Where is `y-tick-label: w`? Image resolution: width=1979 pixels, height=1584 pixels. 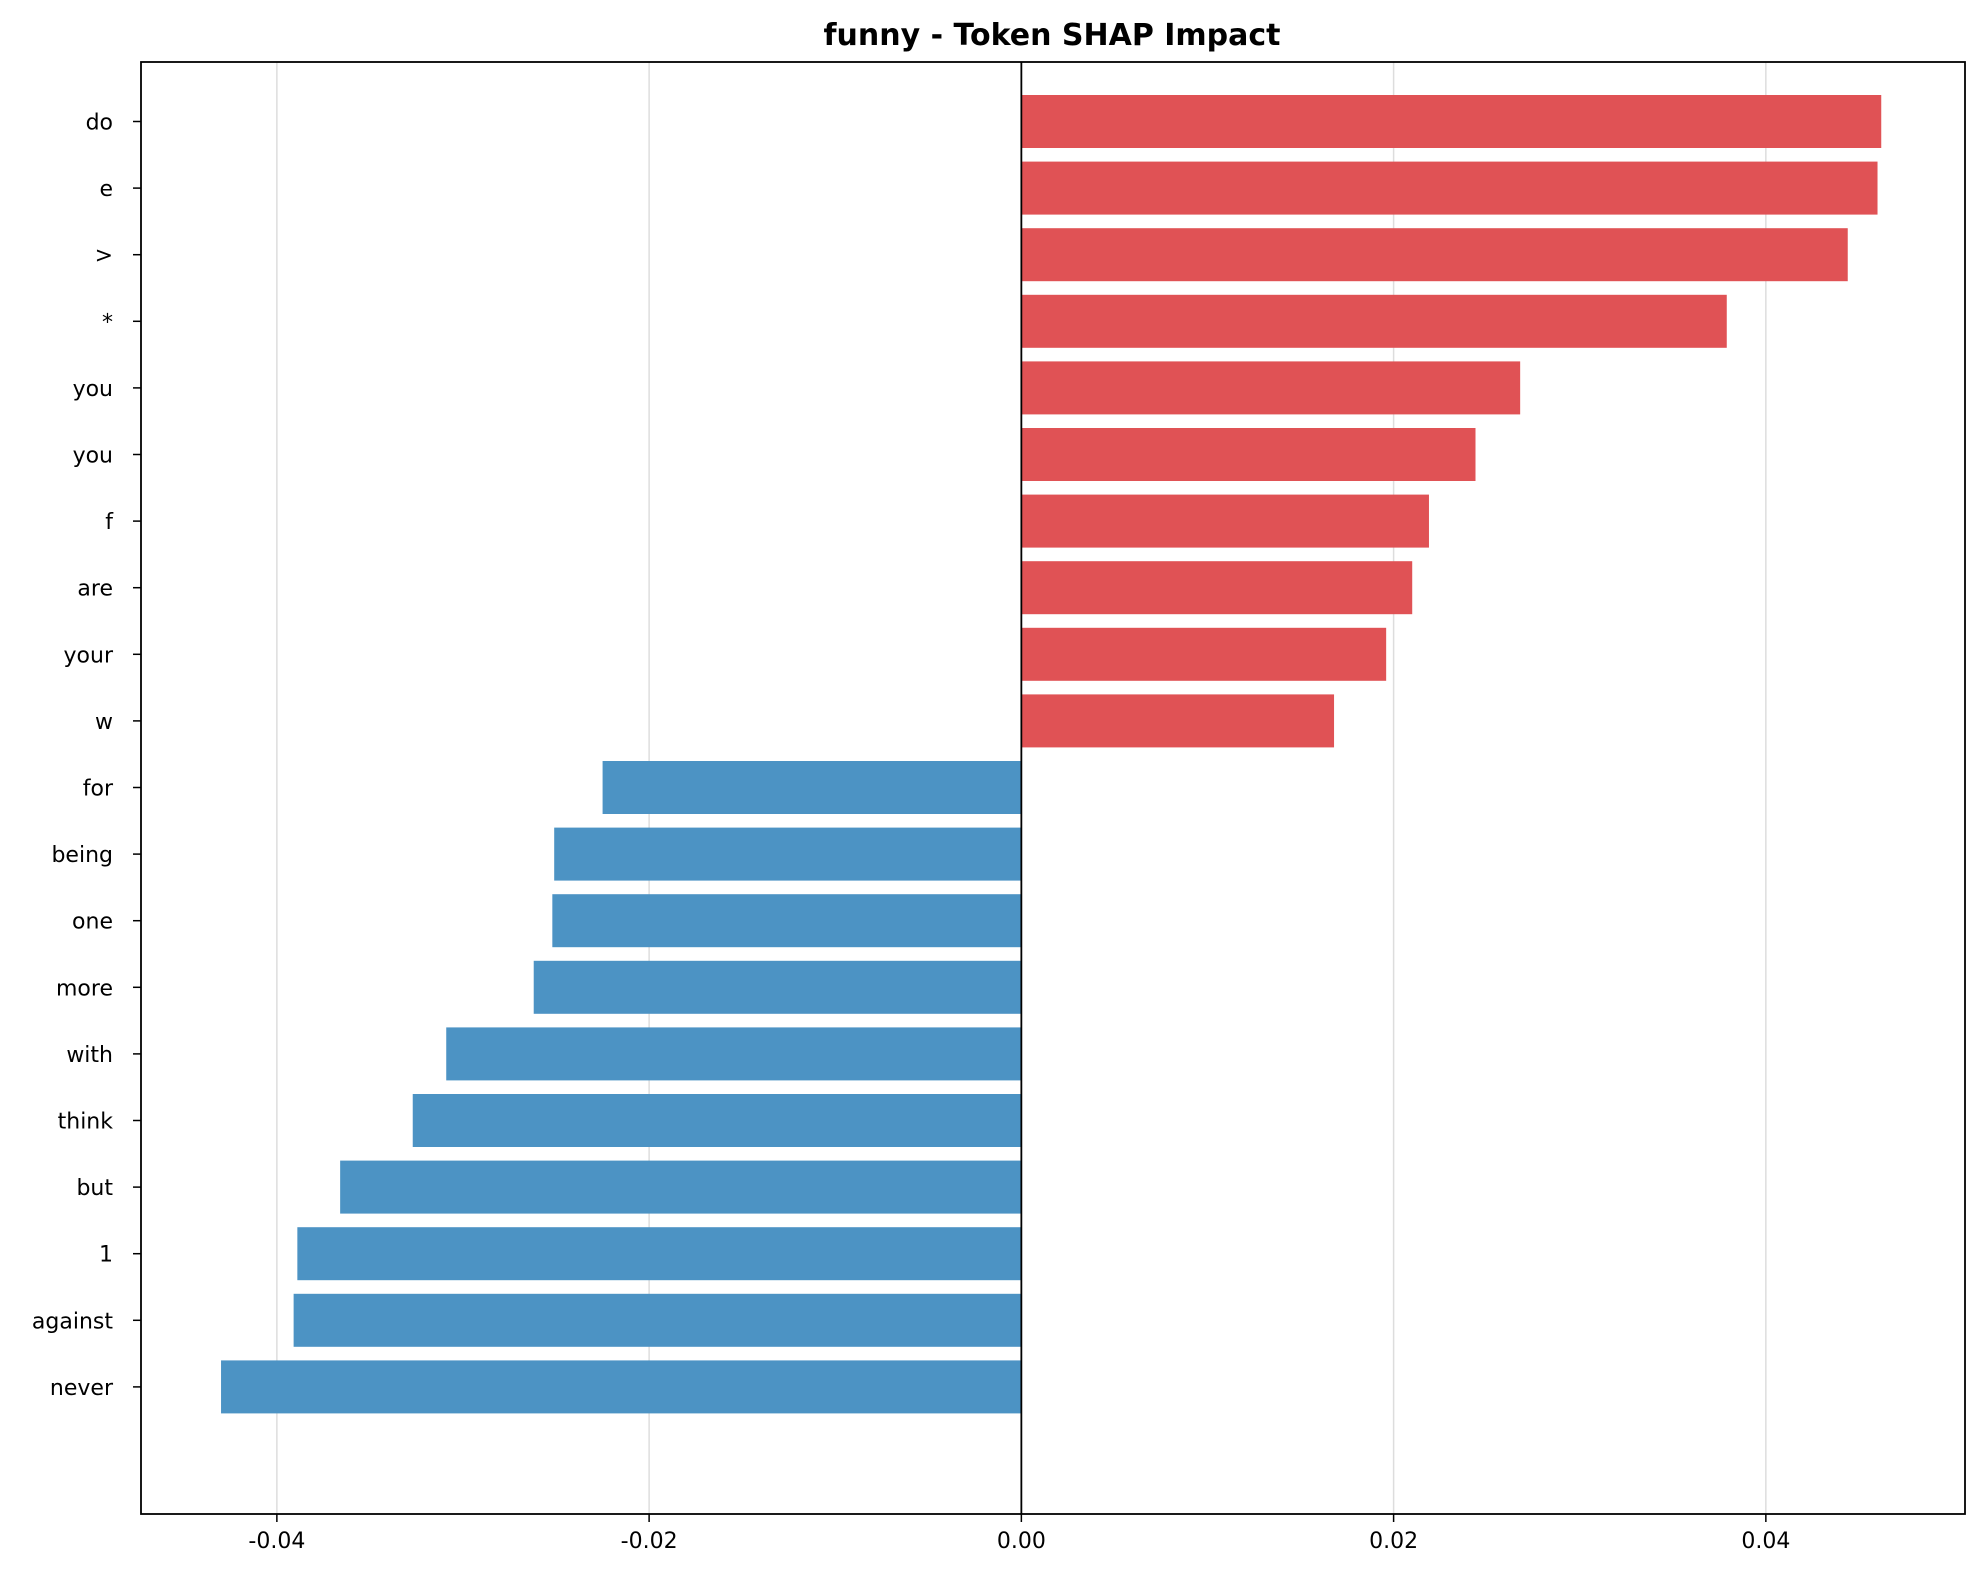 y-tick-label: w is located at coordinates (104, 722).